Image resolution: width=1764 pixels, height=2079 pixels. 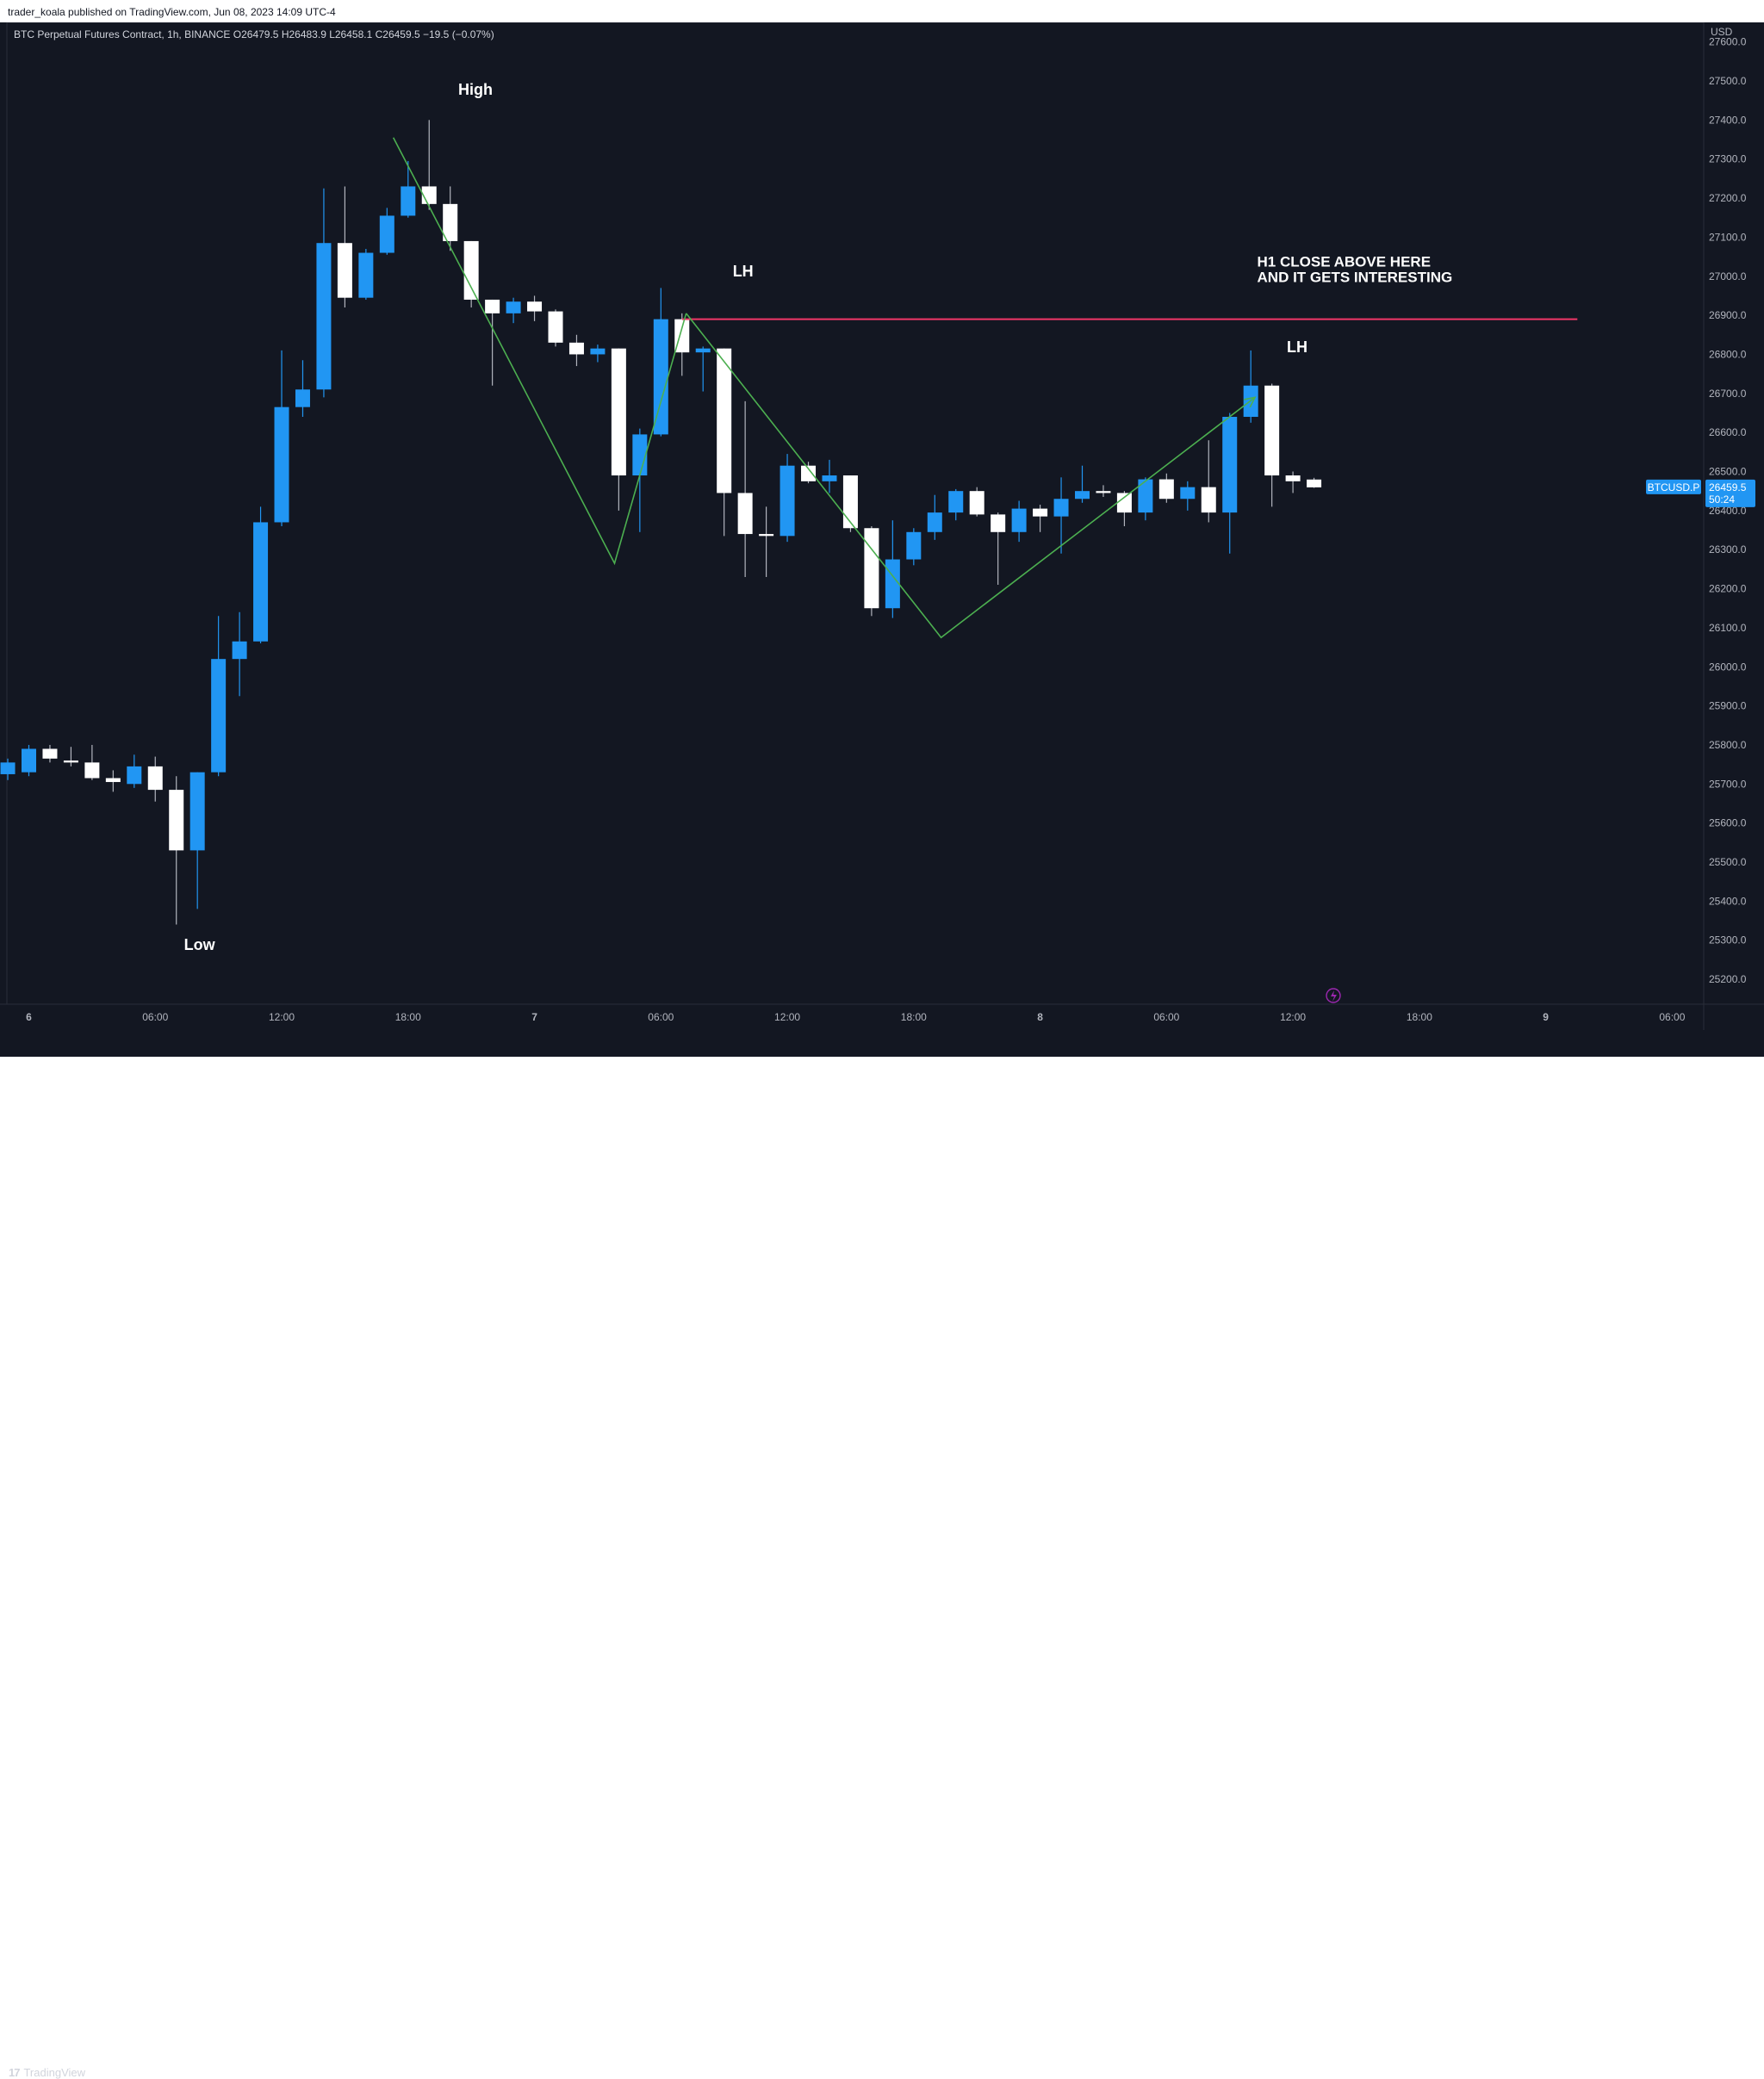 What do you see at coordinates (1728, 276) in the screenshot?
I see `y-tick-label: 27000.0` at bounding box center [1728, 276].